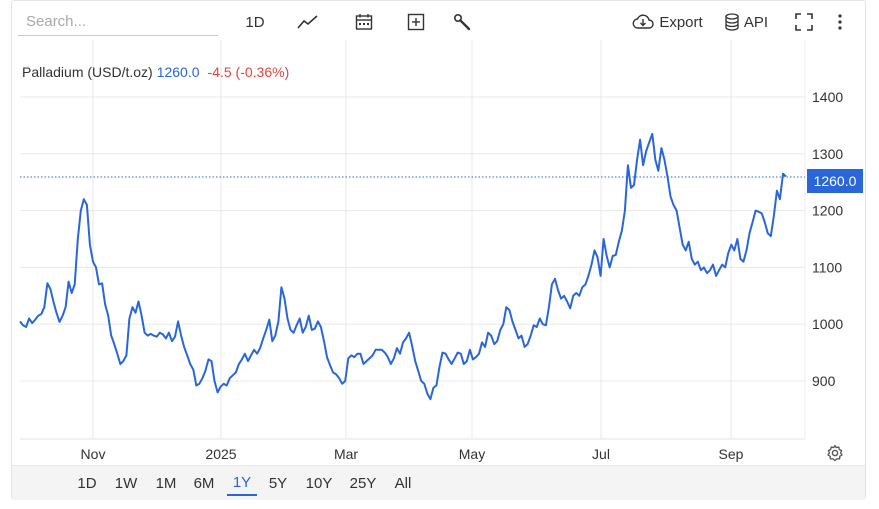 The width and height of the screenshot is (879, 509). Describe the element at coordinates (824, 381) in the screenshot. I see `y-tick-label: 900` at that location.